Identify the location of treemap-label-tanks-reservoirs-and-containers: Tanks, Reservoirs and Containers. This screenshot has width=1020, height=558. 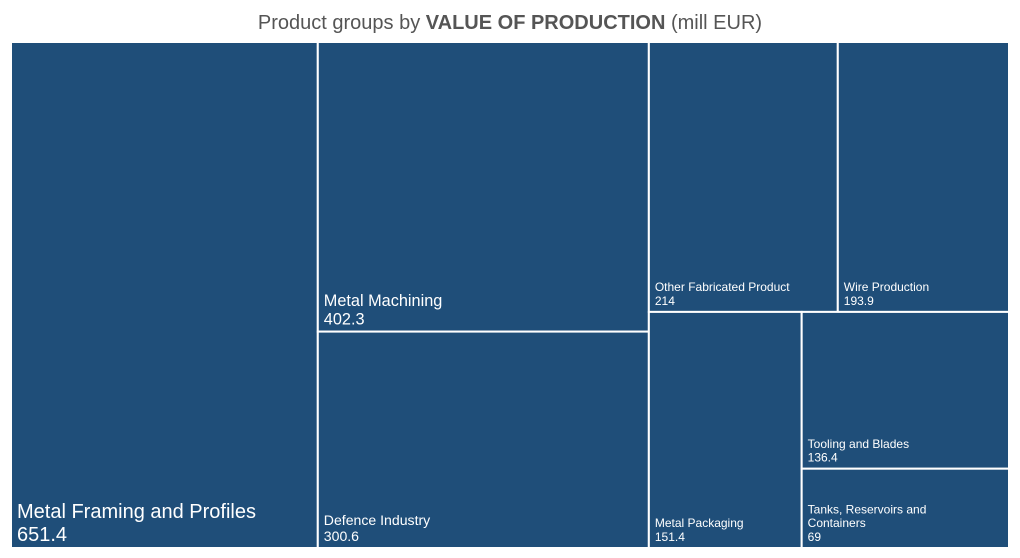
(867, 516).